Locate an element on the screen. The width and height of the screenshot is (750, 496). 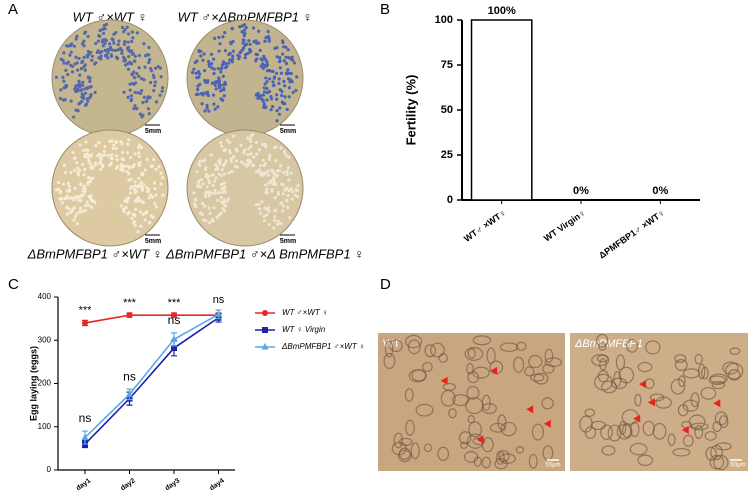
x-tick-label: day3 is located at coordinates (172, 484).